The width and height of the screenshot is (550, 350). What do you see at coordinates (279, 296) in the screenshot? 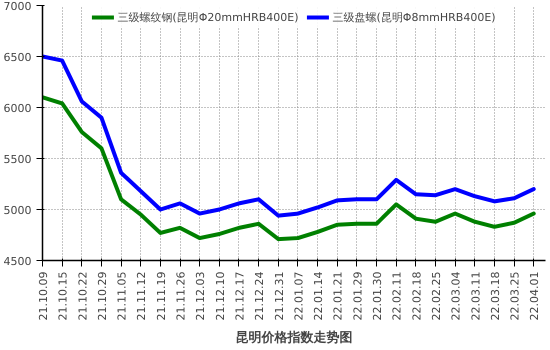
I see `x-tick-label: 21.12.31` at bounding box center [279, 296].